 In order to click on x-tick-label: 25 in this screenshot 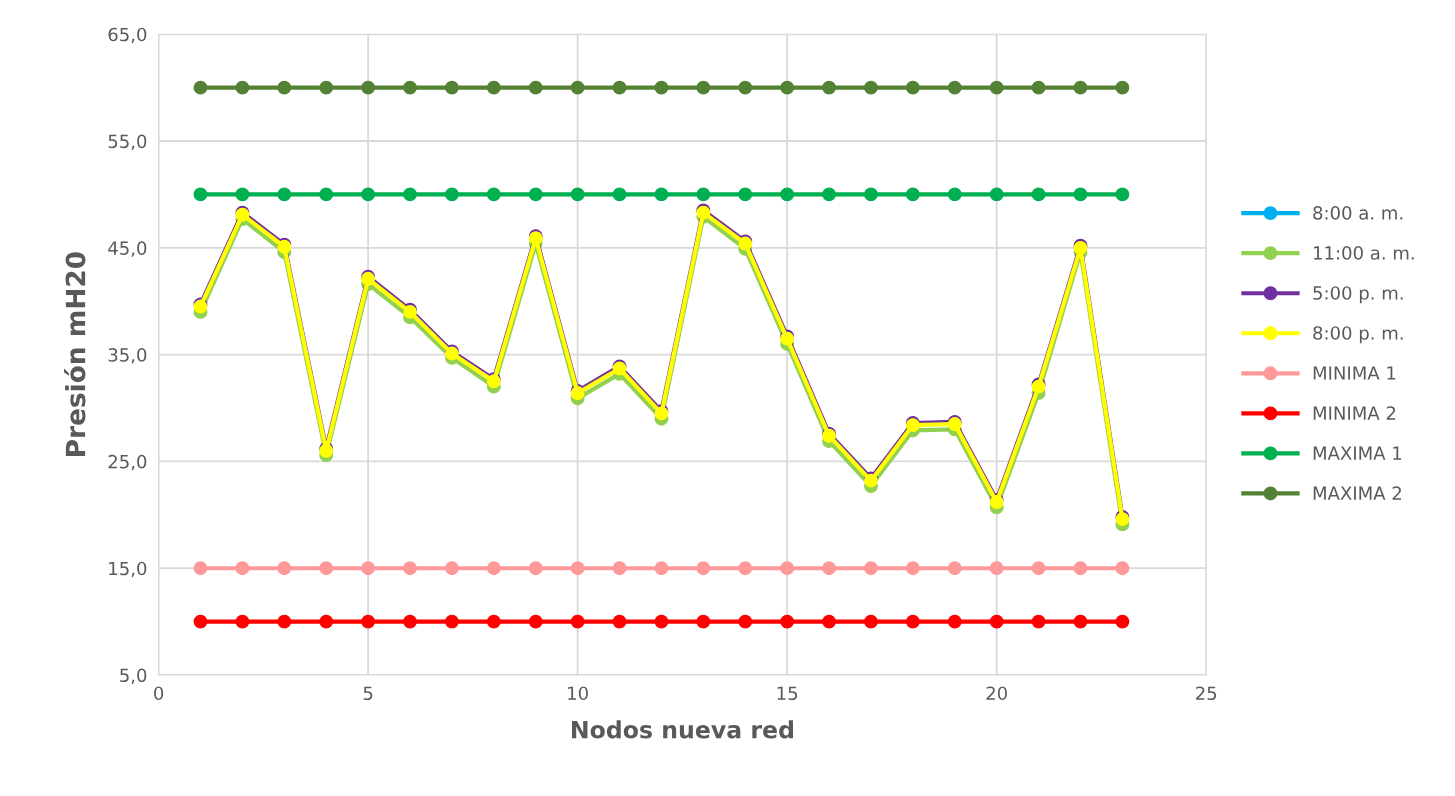, I will do `click(1206, 693)`.